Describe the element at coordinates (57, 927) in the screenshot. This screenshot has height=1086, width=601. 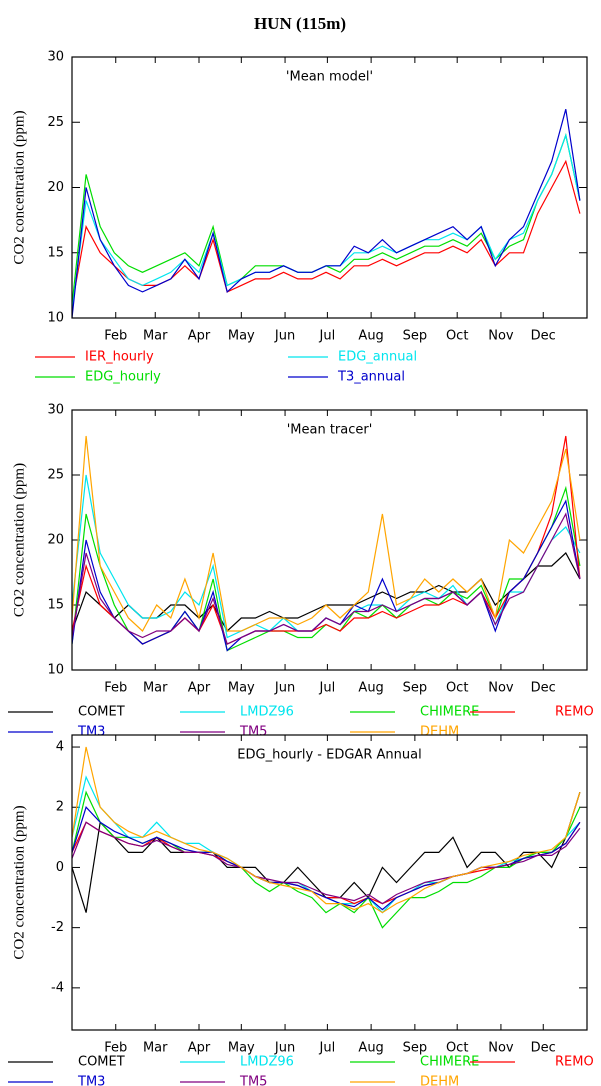
I see `y-tick-label: -2` at that location.